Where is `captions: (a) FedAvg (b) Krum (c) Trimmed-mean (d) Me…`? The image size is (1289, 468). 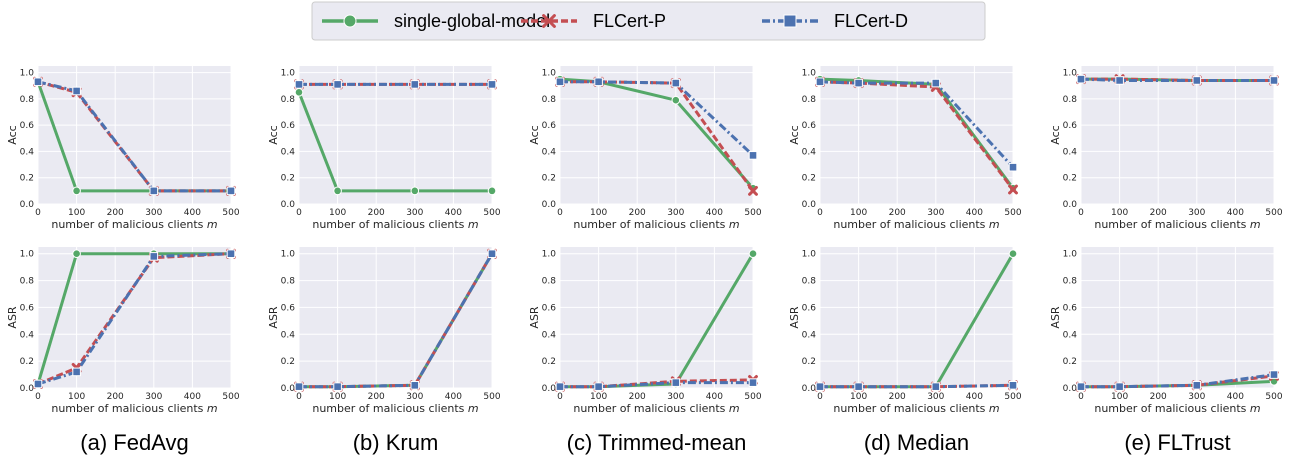
captions: (a) FedAvg (b) Krum (c) Trimmed-mean (d) Me… is located at coordinates (655, 442).